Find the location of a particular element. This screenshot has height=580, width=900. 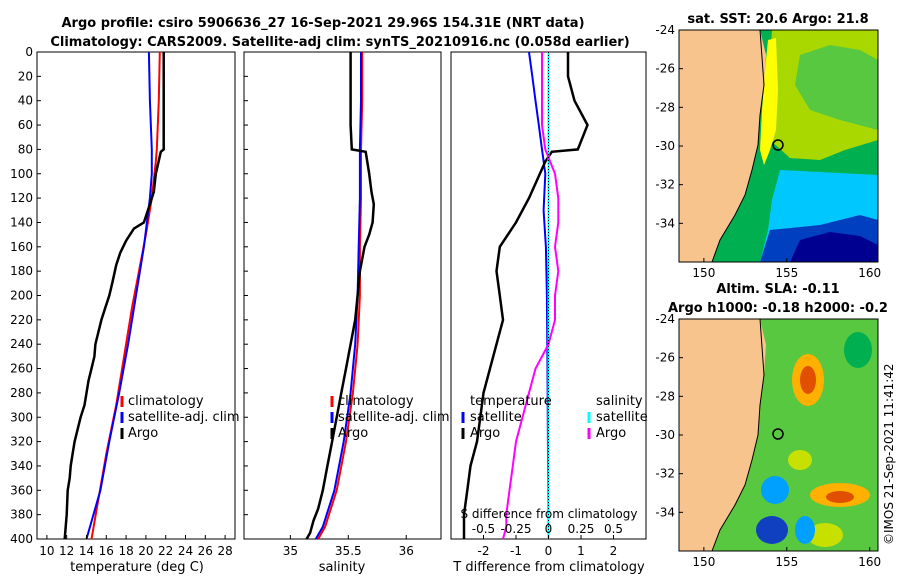

y-tick-label: 40 is located at coordinates (25, 101).